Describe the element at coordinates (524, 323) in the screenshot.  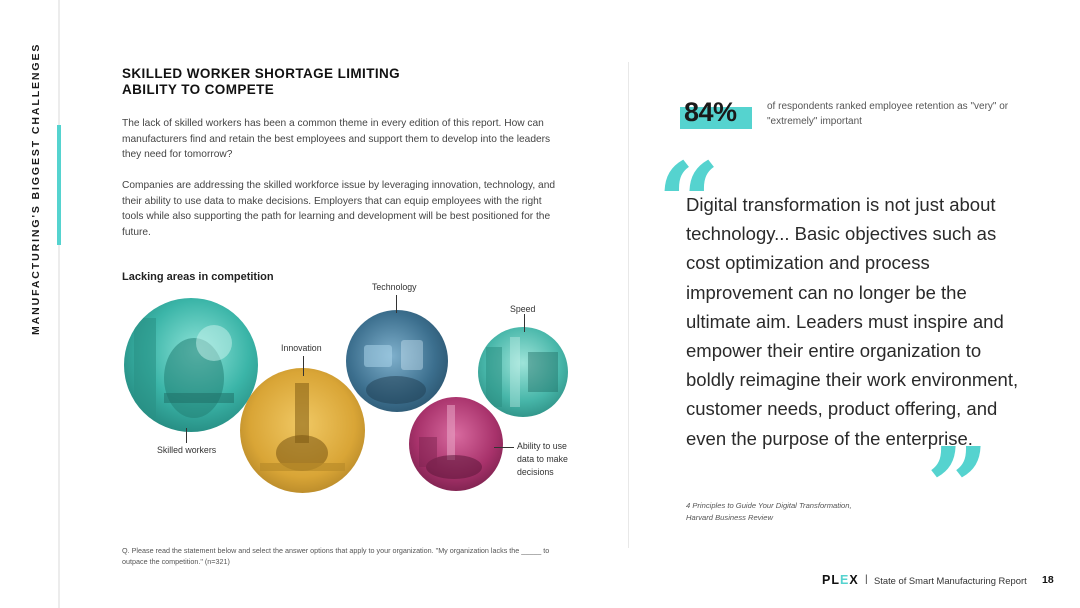
I see `tick-speed` at that location.